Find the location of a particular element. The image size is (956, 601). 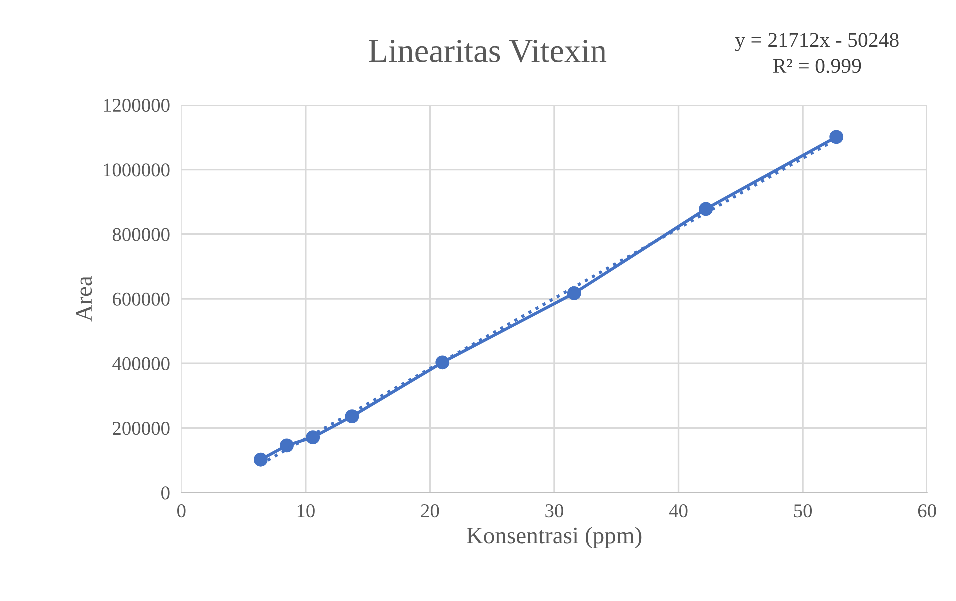

text: y = 21712x - 50248 is located at coordinates (817, 42).